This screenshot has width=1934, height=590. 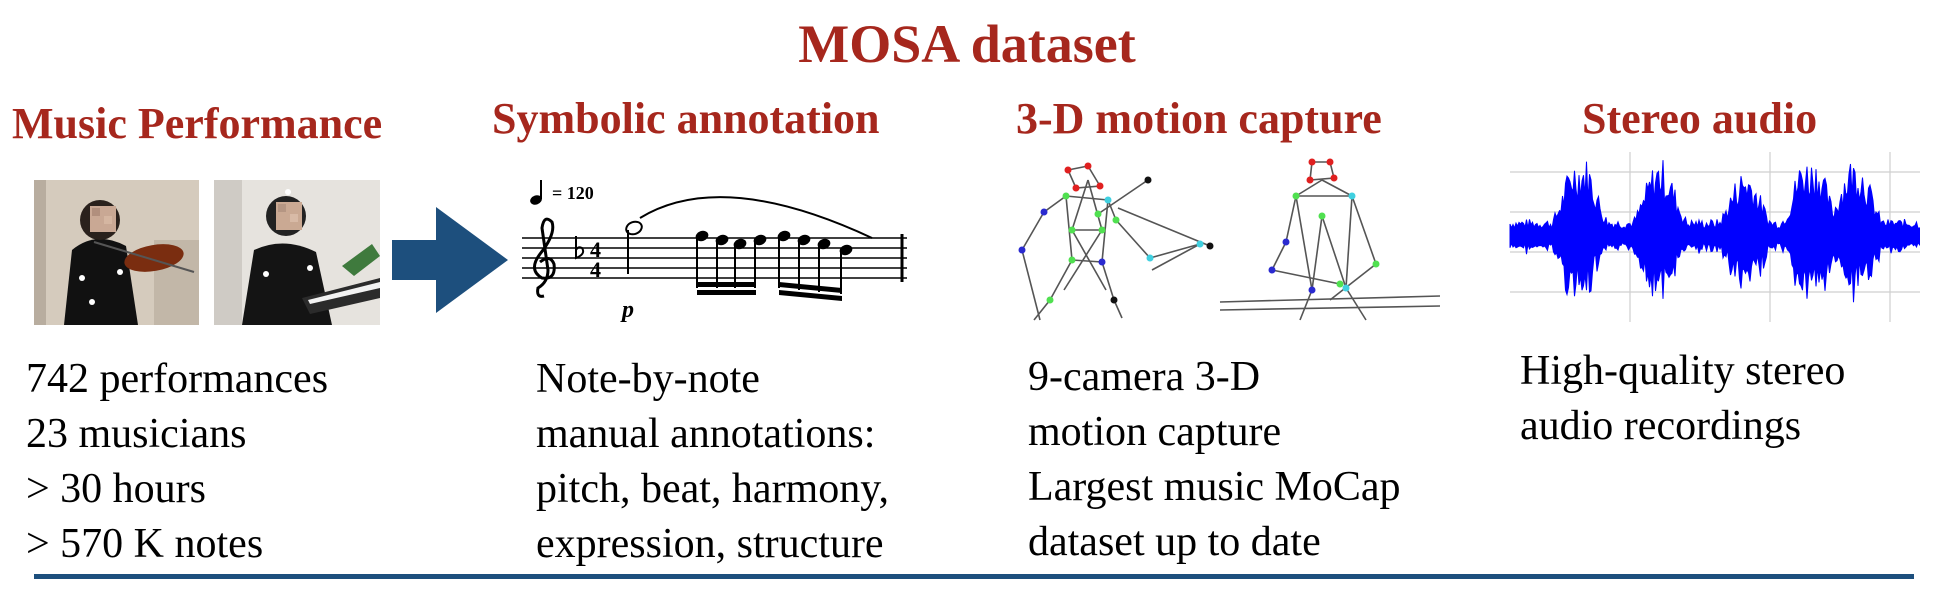 What do you see at coordinates (1682, 399) in the screenshot?
I see `stereo-audio-description: High-quality stereo audio recordings` at bounding box center [1682, 399].